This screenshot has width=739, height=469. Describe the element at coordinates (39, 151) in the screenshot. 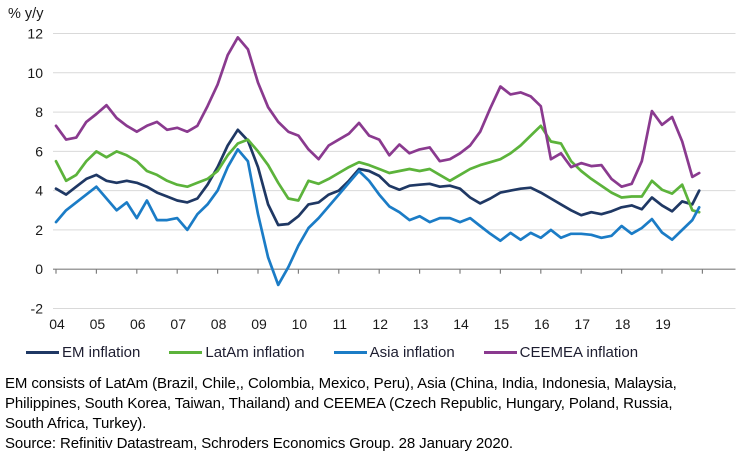

I see `y-tick-label: 6` at that location.